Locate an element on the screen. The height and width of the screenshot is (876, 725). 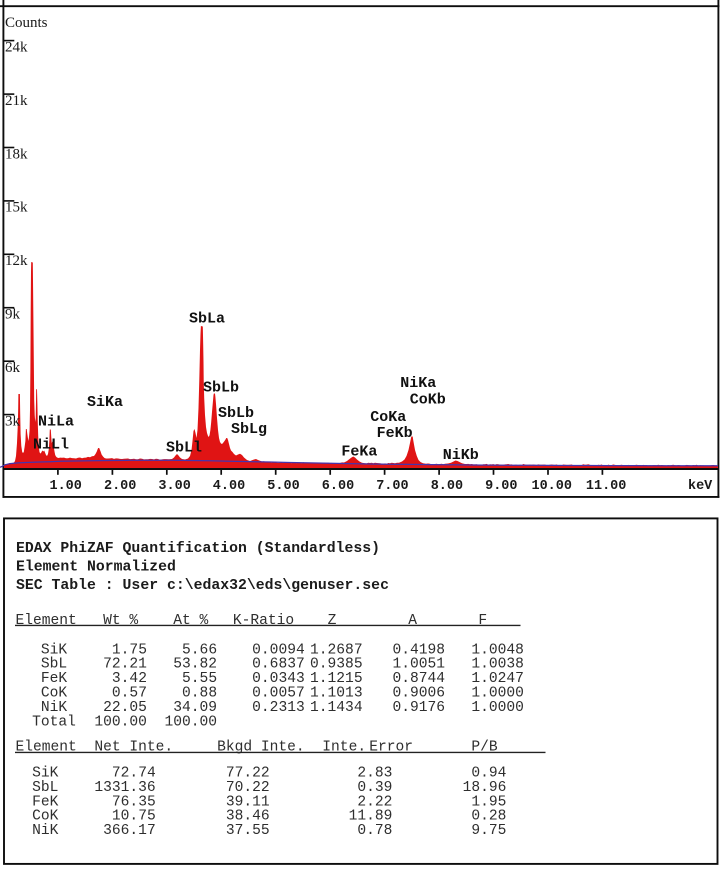
svg-text: Element is located at coordinates (46, 748).